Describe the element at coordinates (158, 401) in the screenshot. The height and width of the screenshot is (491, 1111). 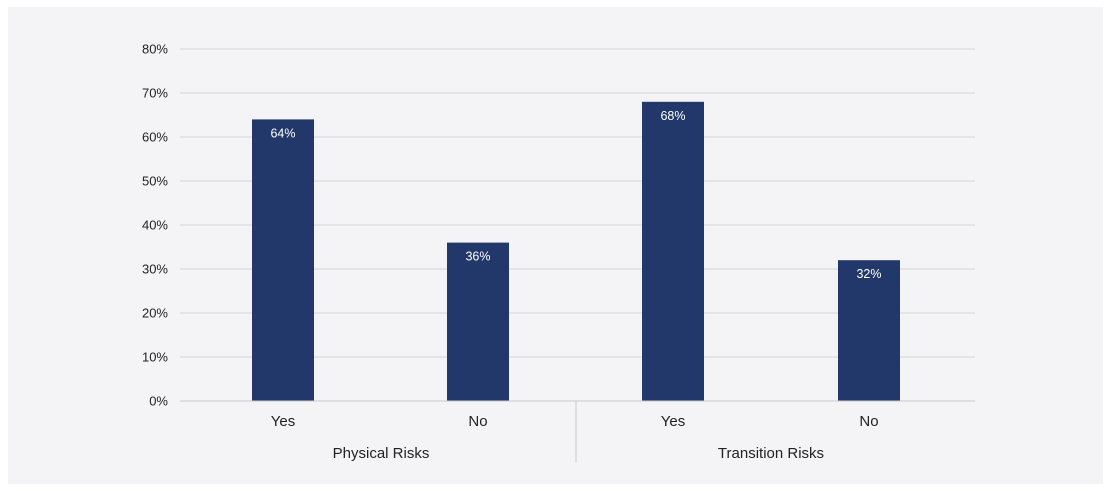
I see `y-tick-label: 0%` at that location.